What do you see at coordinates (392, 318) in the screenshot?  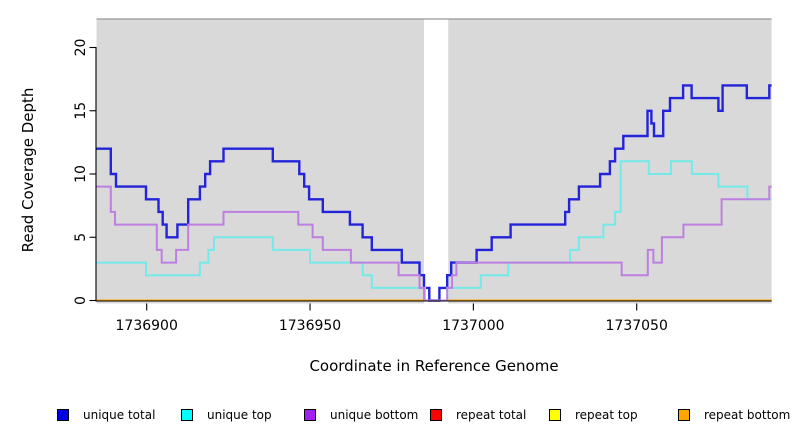 I see `x-axis-ticks: 1736900 1736950 1737000 1737050` at bounding box center [392, 318].